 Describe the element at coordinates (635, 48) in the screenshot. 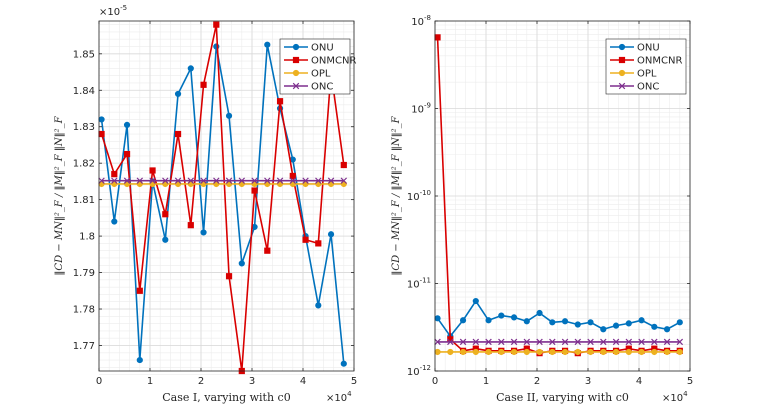

I see `legend-item-onu: ONU` at that location.